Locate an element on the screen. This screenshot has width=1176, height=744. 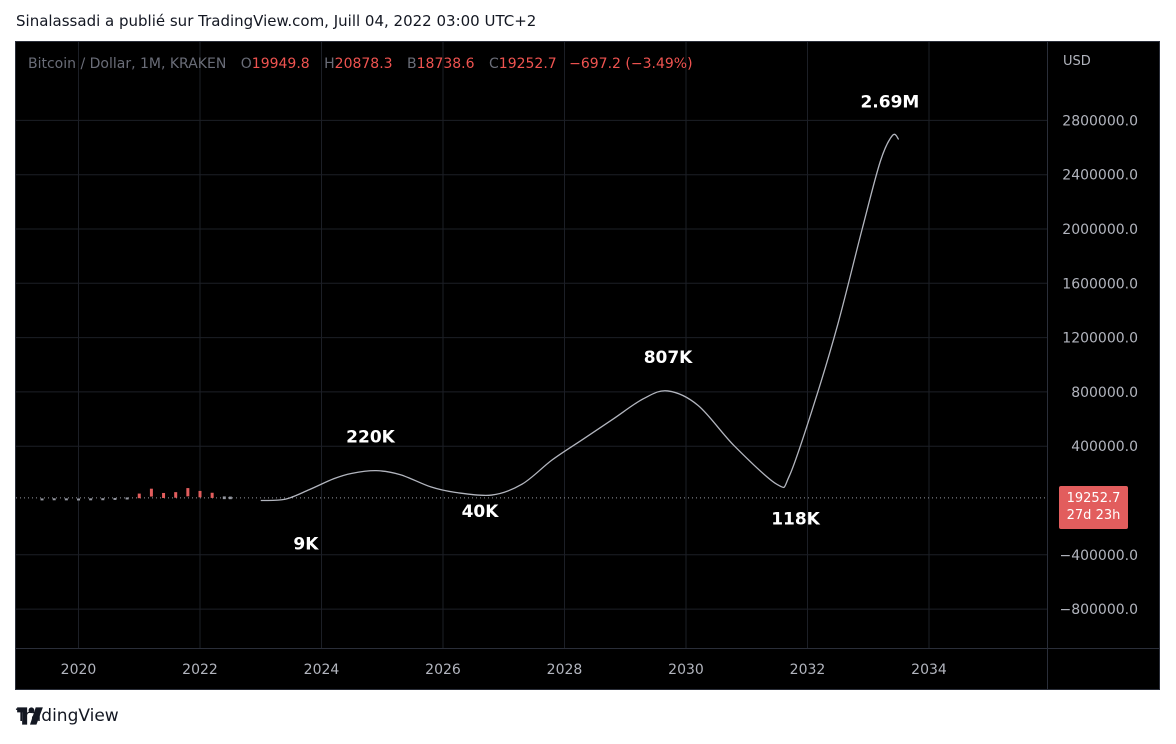
x-tick-label: 2030 is located at coordinates (686, 670).